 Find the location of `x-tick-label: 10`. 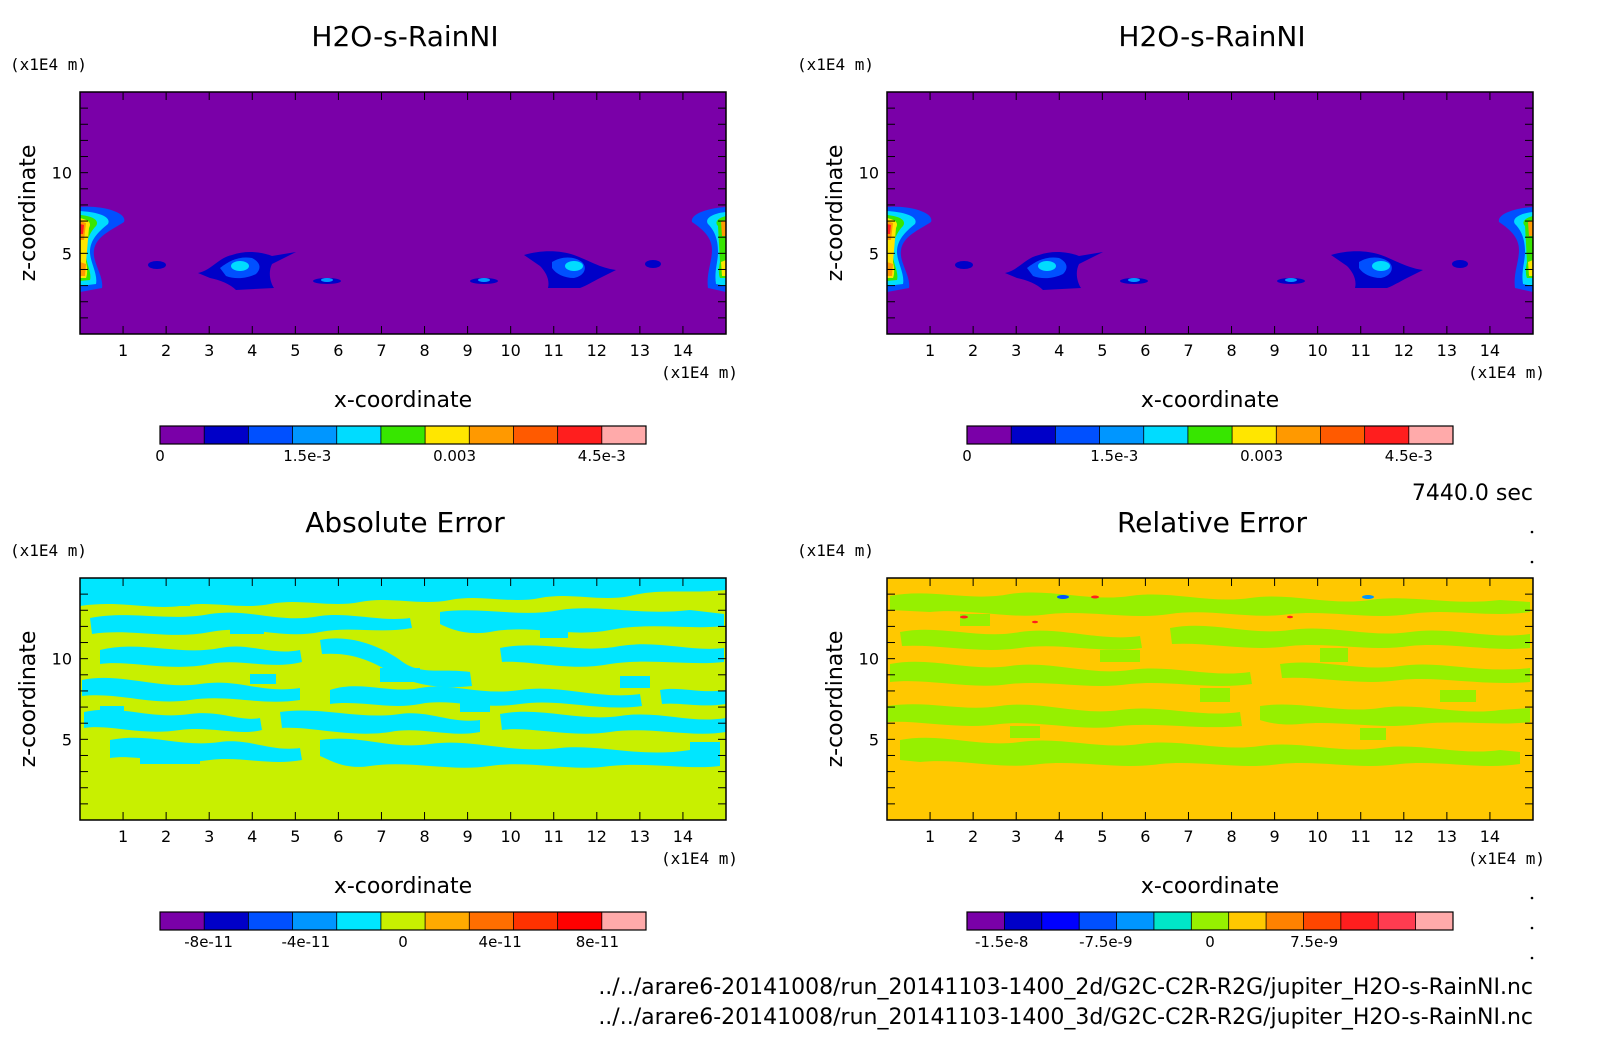

x-tick-label: 10 is located at coordinates (510, 836).